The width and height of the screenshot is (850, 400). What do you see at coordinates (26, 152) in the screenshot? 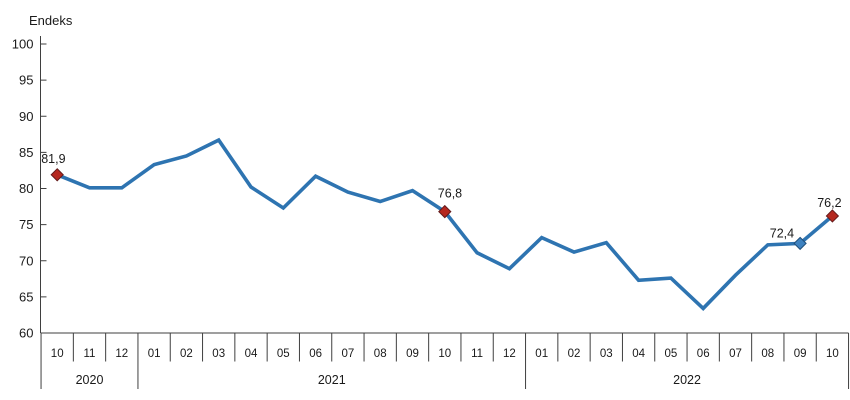
I see `y-tick-label: 85` at bounding box center [26, 152].